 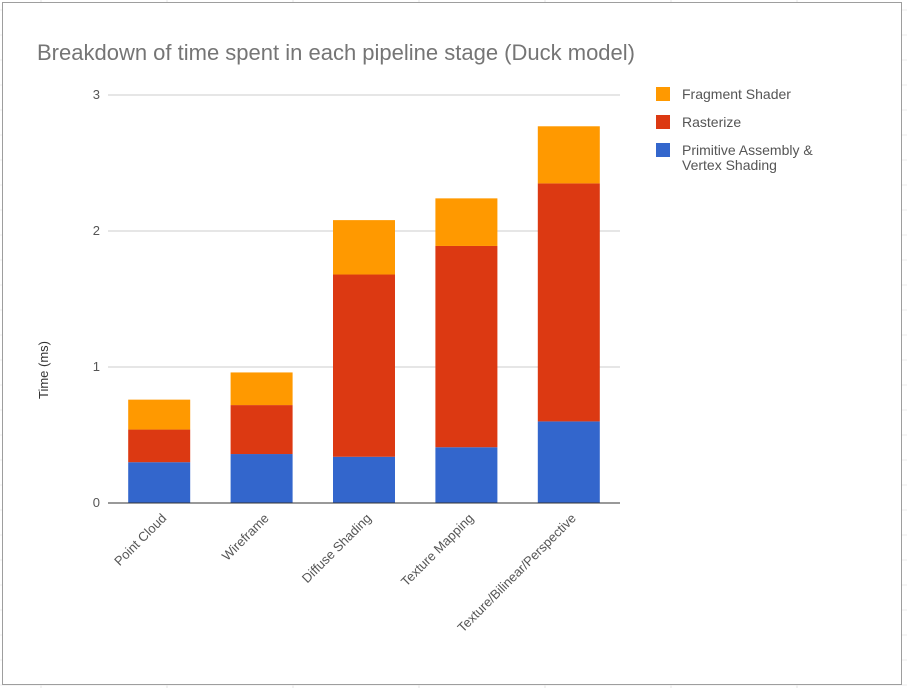 I want to click on x-category-label: Texture/Bilinear/Perspective, so click(x=516, y=573).